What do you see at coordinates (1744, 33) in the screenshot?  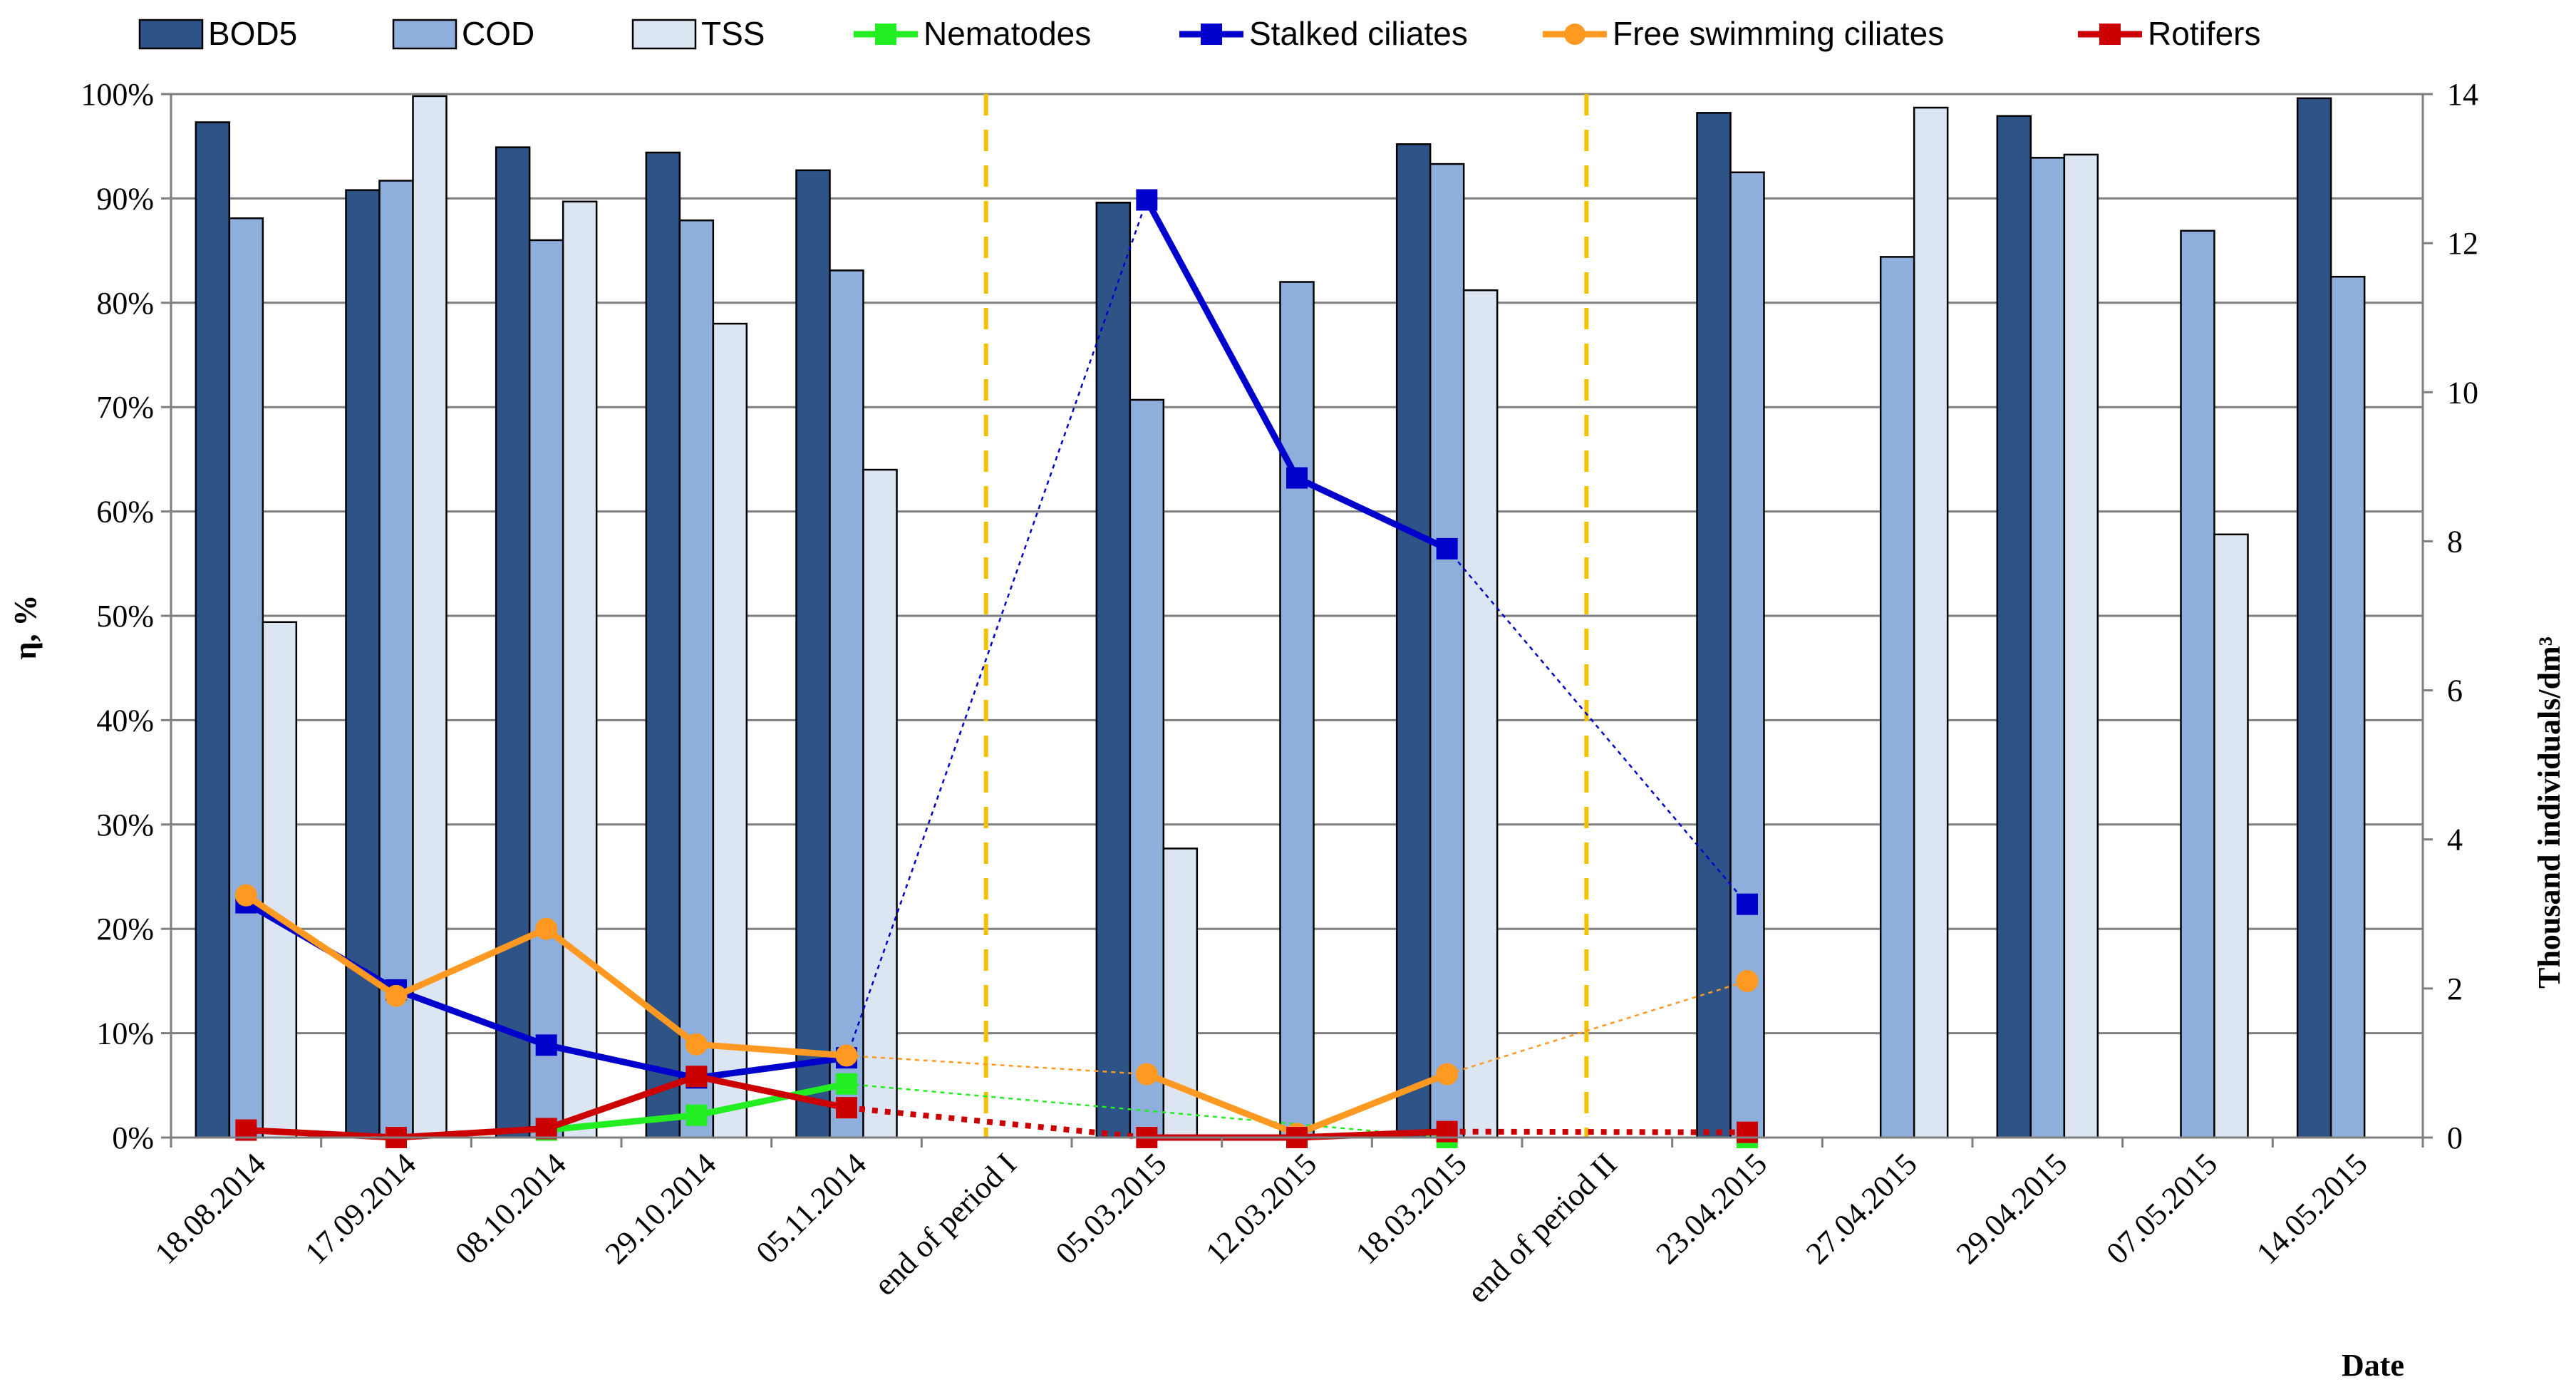 I see `legend-item: Free swimming ciliates` at bounding box center [1744, 33].